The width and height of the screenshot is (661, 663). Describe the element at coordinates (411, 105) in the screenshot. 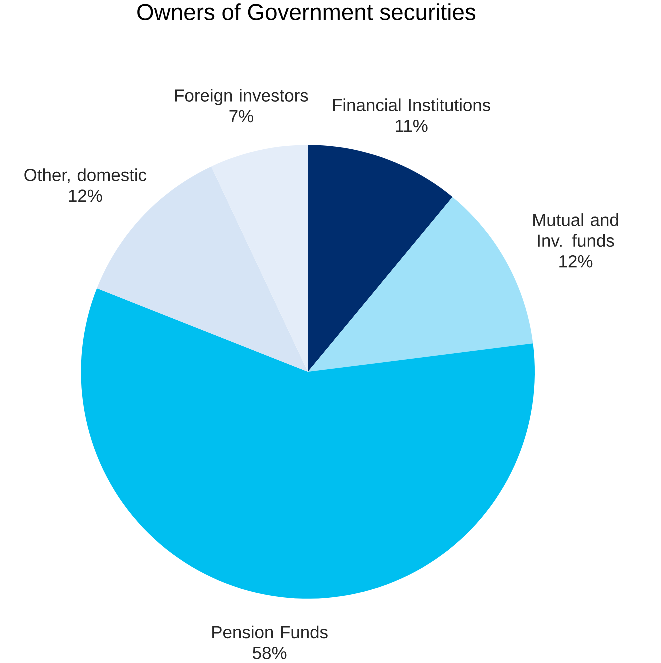

I see `slice-label: Financial Institutions` at that location.